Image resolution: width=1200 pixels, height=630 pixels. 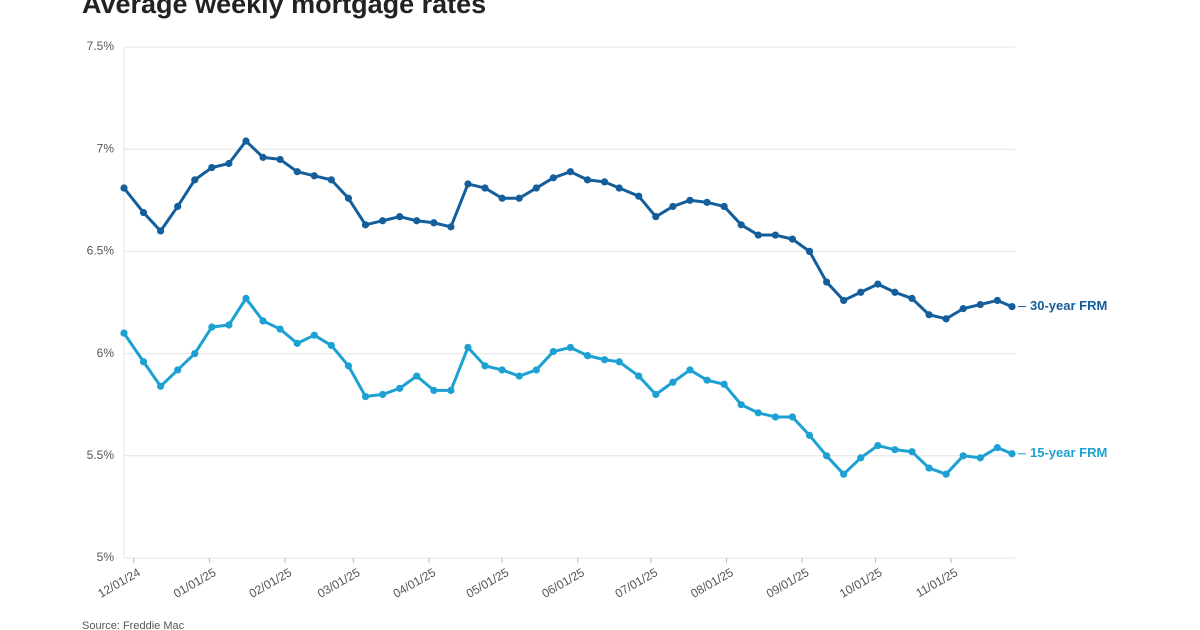 What do you see at coordinates (712, 583) in the screenshot?
I see `x-tick-label: 08/01/25` at bounding box center [712, 583].